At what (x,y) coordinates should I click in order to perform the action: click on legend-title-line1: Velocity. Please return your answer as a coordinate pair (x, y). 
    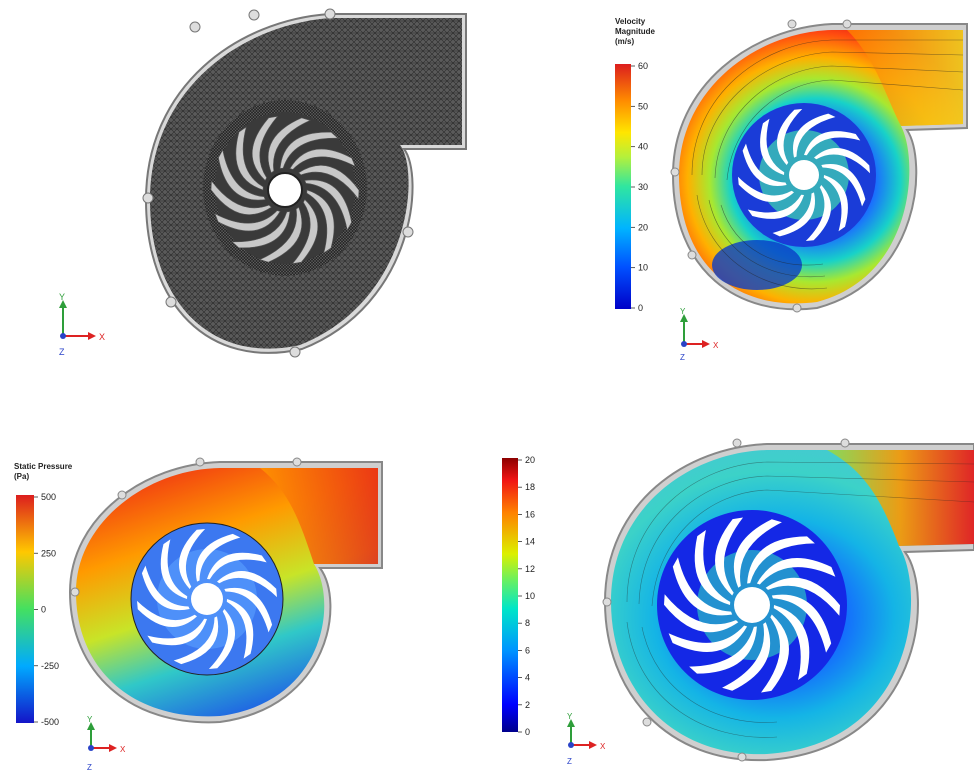
    Looking at the image, I should click on (630, 21).